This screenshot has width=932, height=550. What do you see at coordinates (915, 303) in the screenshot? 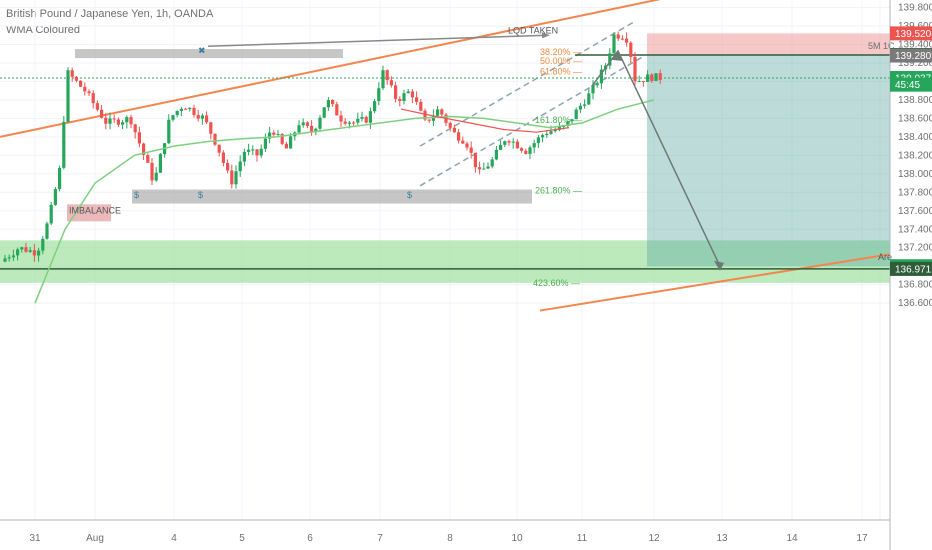
I see `y-tick-label: 136.600` at bounding box center [915, 303].